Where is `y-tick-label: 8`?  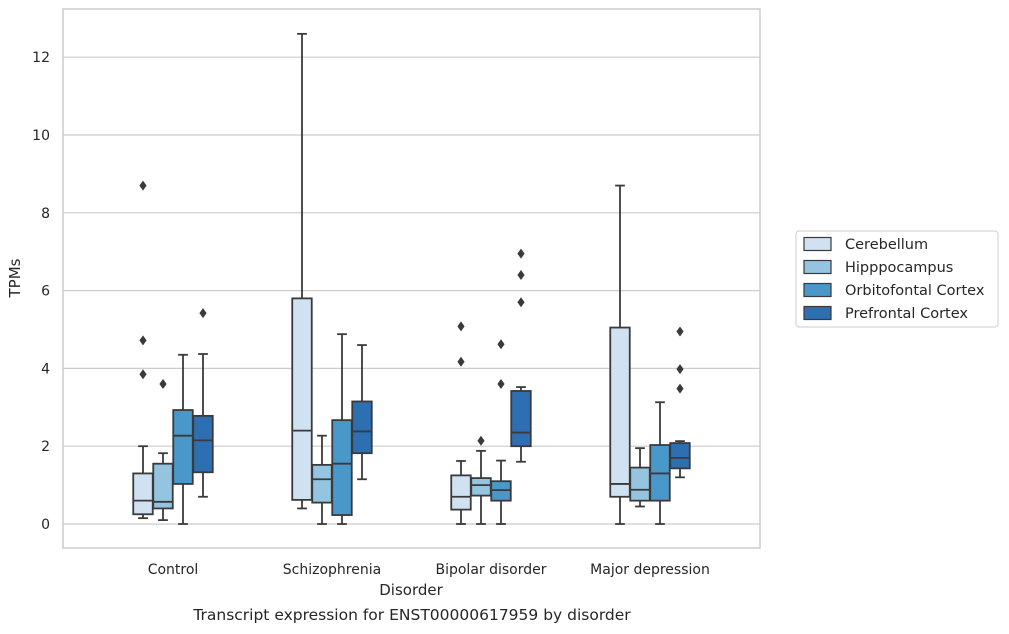
y-tick-label: 8 is located at coordinates (45, 214).